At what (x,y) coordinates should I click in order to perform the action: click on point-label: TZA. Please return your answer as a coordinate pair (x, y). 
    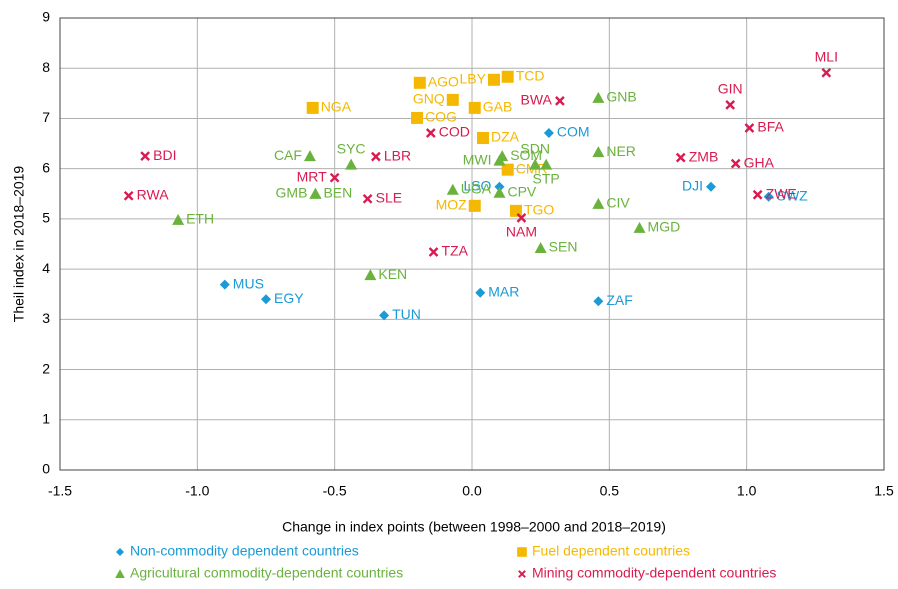
    Looking at the image, I should click on (455, 251).